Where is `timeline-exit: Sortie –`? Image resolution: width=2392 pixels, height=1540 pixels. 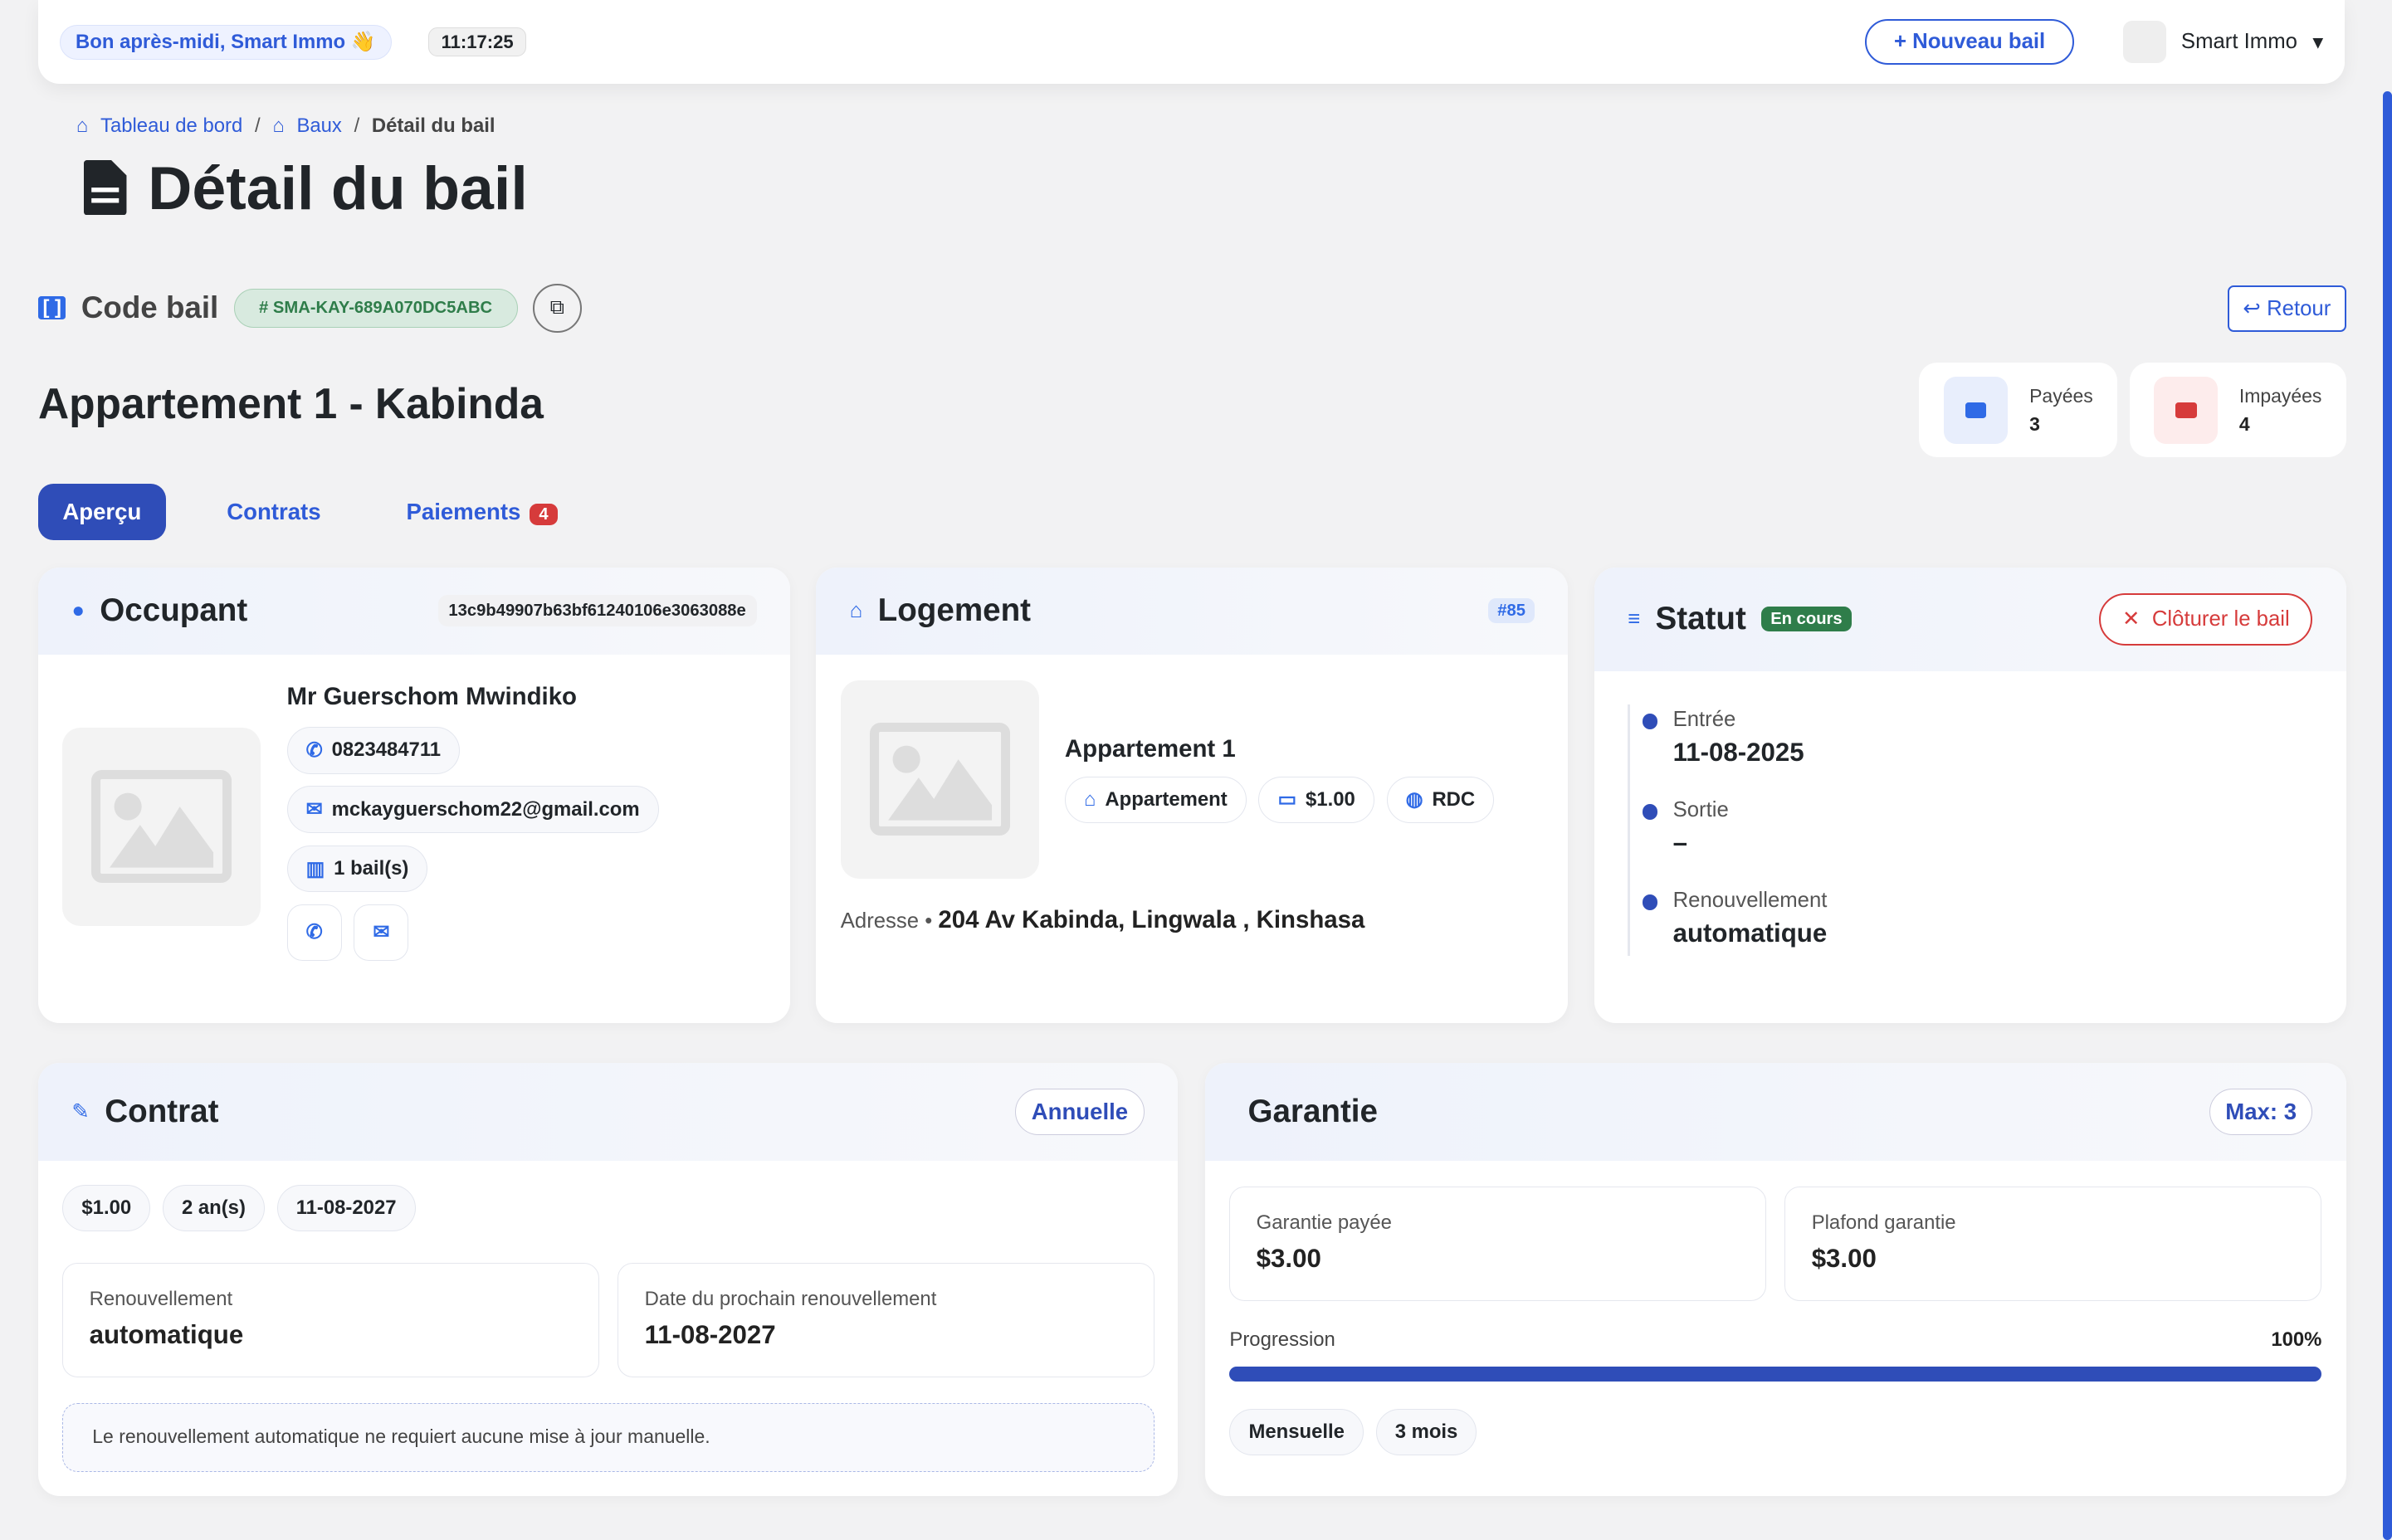
timeline-exit: Sortie – is located at coordinates (1728, 828).